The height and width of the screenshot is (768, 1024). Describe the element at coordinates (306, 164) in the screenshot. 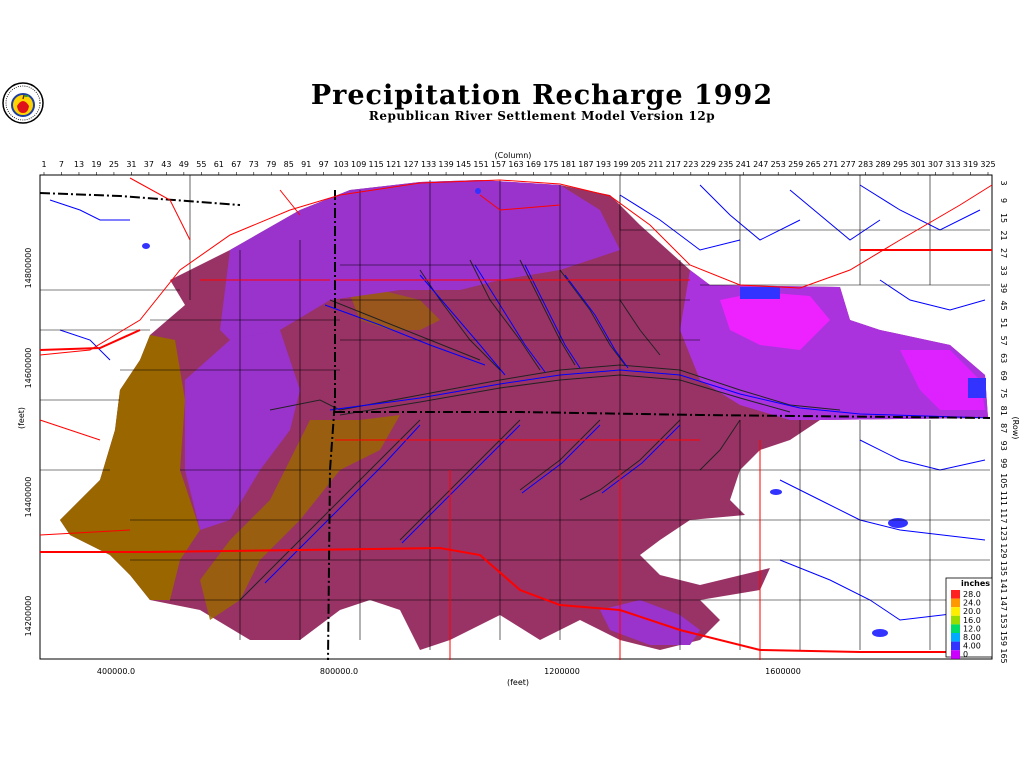

I see `column-tick-label: 91` at that location.